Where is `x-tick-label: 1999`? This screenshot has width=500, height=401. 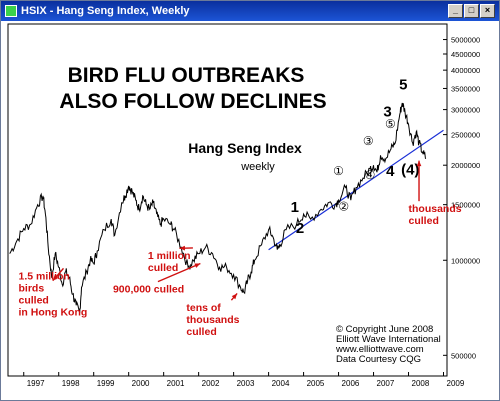 x-tick-label: 1999 is located at coordinates (106, 383).